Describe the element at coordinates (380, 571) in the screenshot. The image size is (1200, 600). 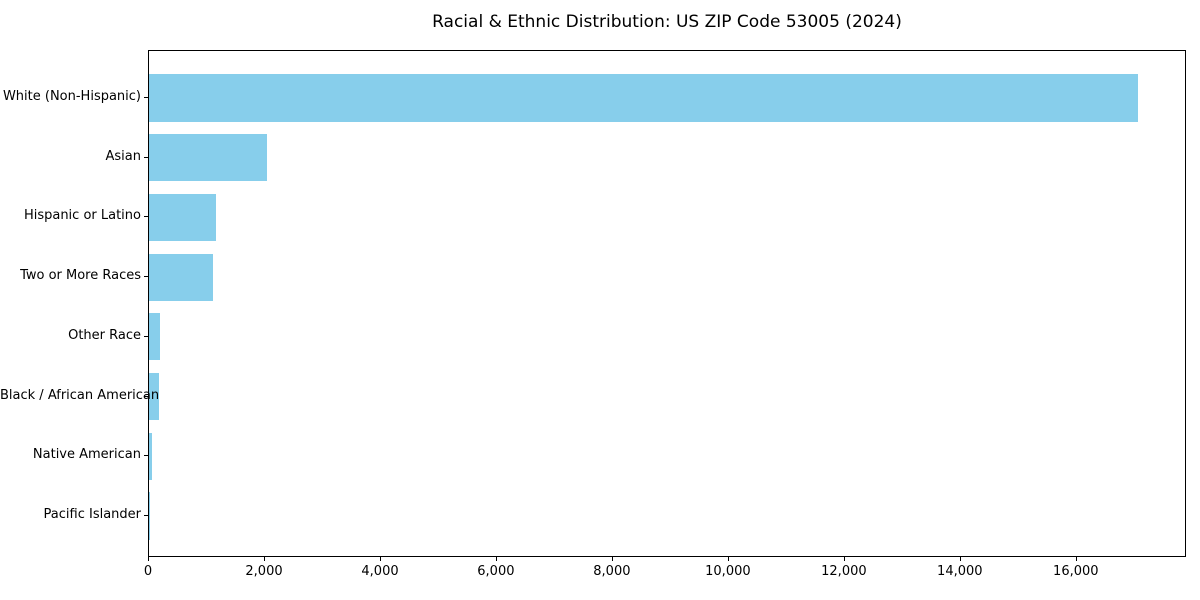
I see `x-axis-label: 4,000` at that location.